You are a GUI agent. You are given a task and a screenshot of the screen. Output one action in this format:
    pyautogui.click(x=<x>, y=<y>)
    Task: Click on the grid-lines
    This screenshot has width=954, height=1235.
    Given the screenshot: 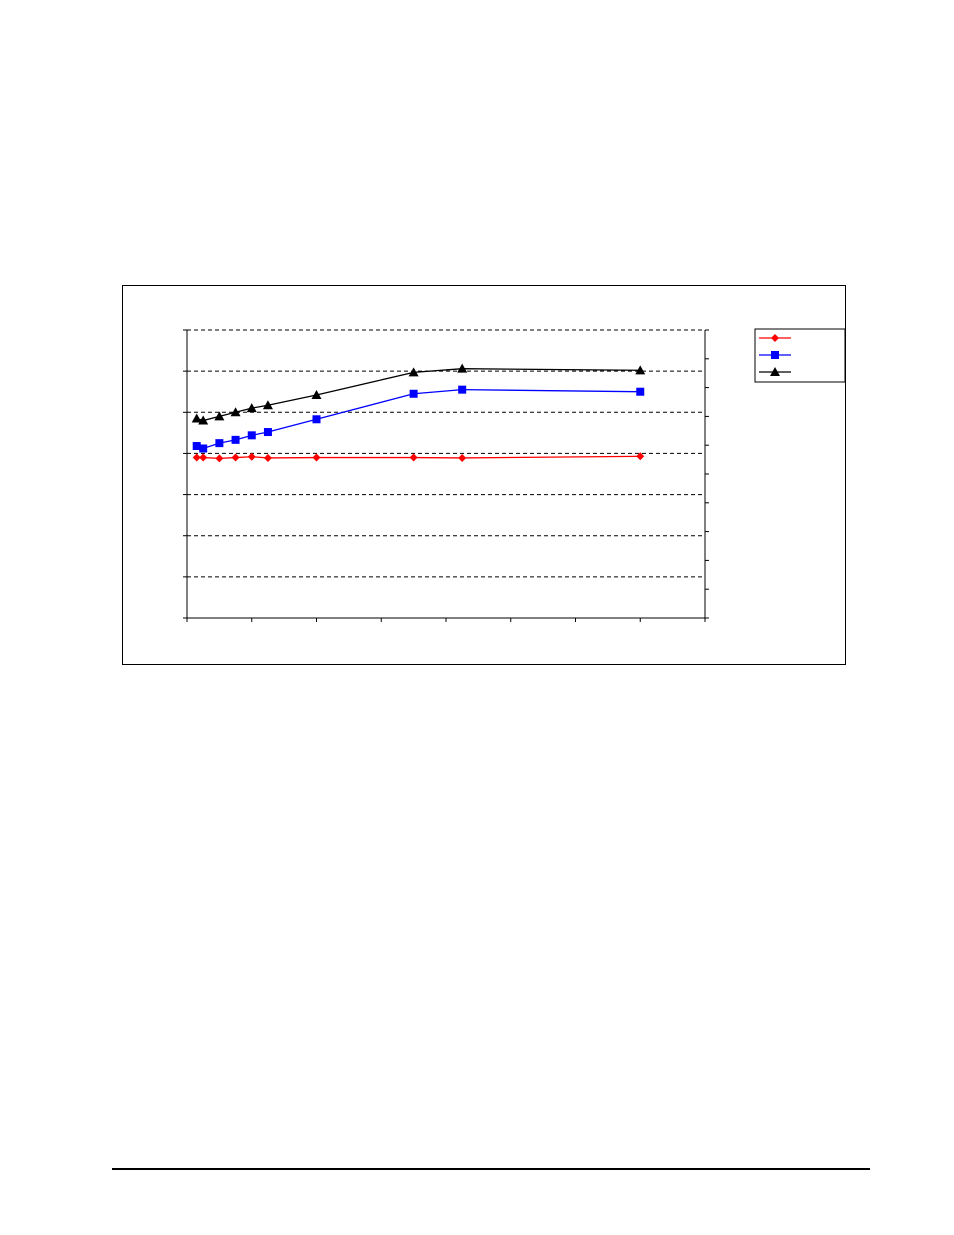 What is the action you would take?
    pyautogui.click(x=446, y=453)
    